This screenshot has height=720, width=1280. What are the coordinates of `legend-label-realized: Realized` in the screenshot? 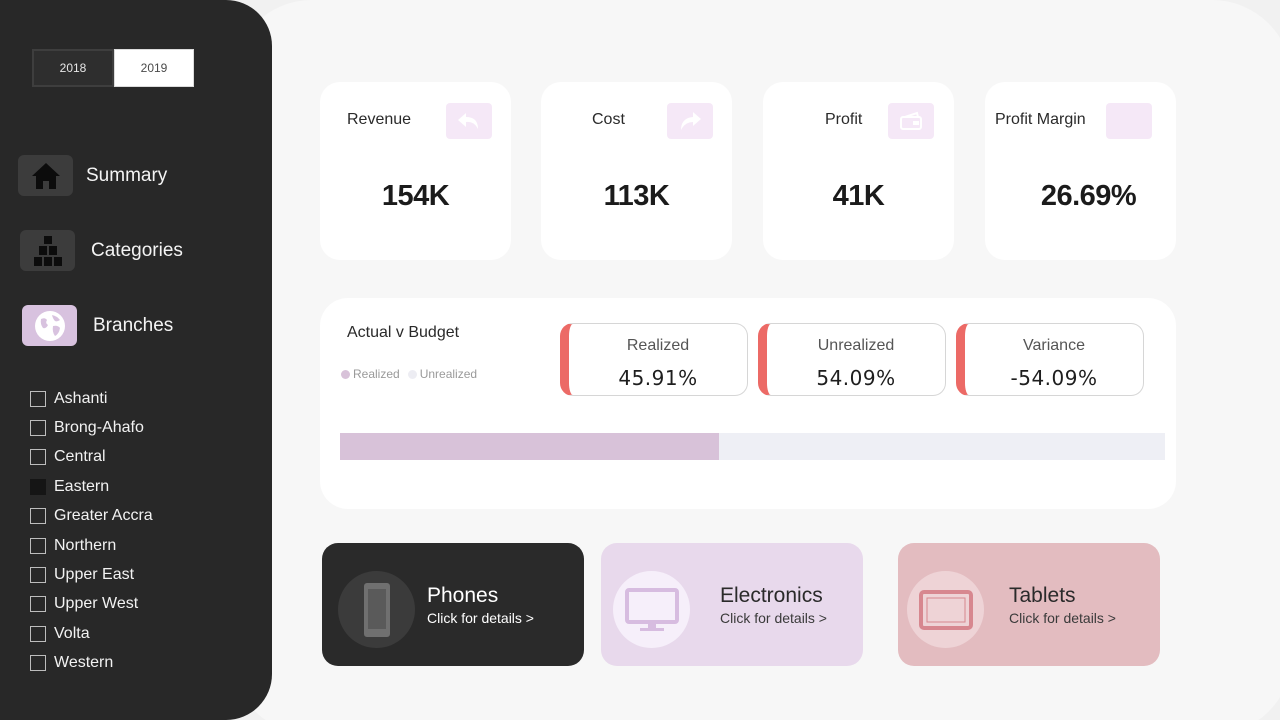 It's located at (376, 374).